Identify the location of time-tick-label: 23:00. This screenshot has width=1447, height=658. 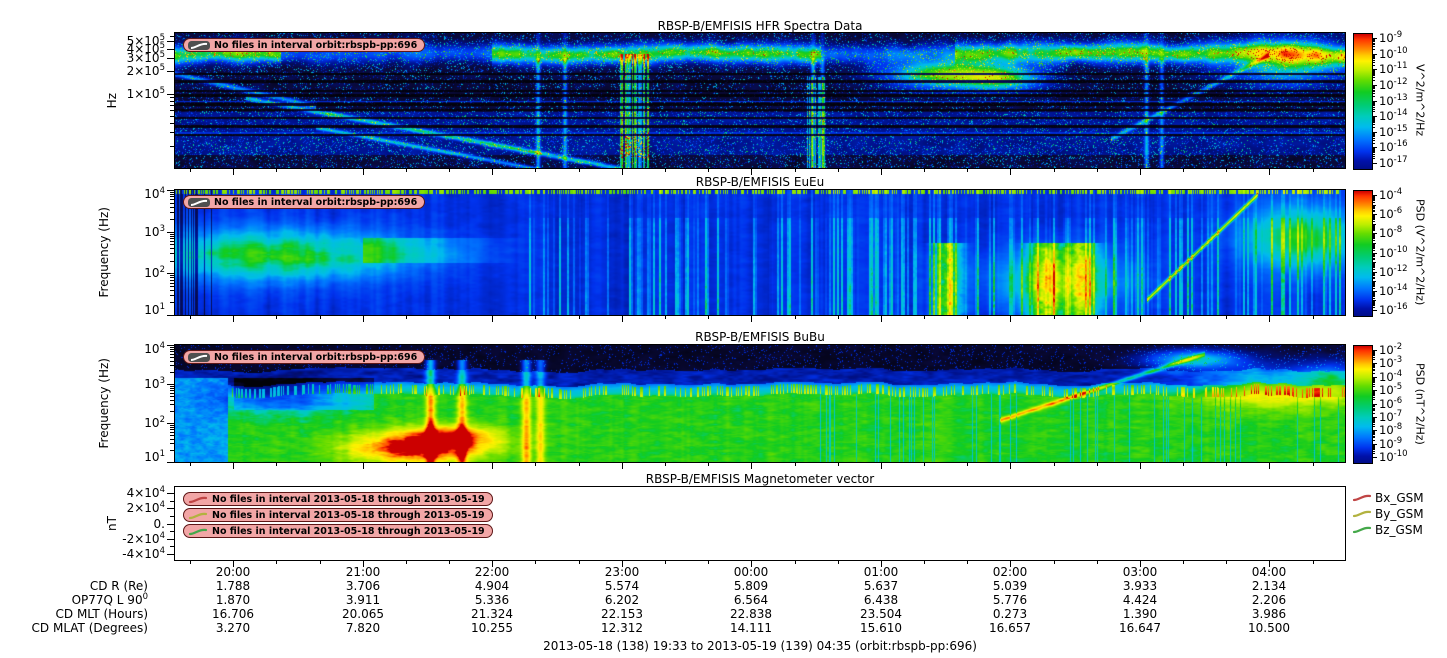
(622, 572).